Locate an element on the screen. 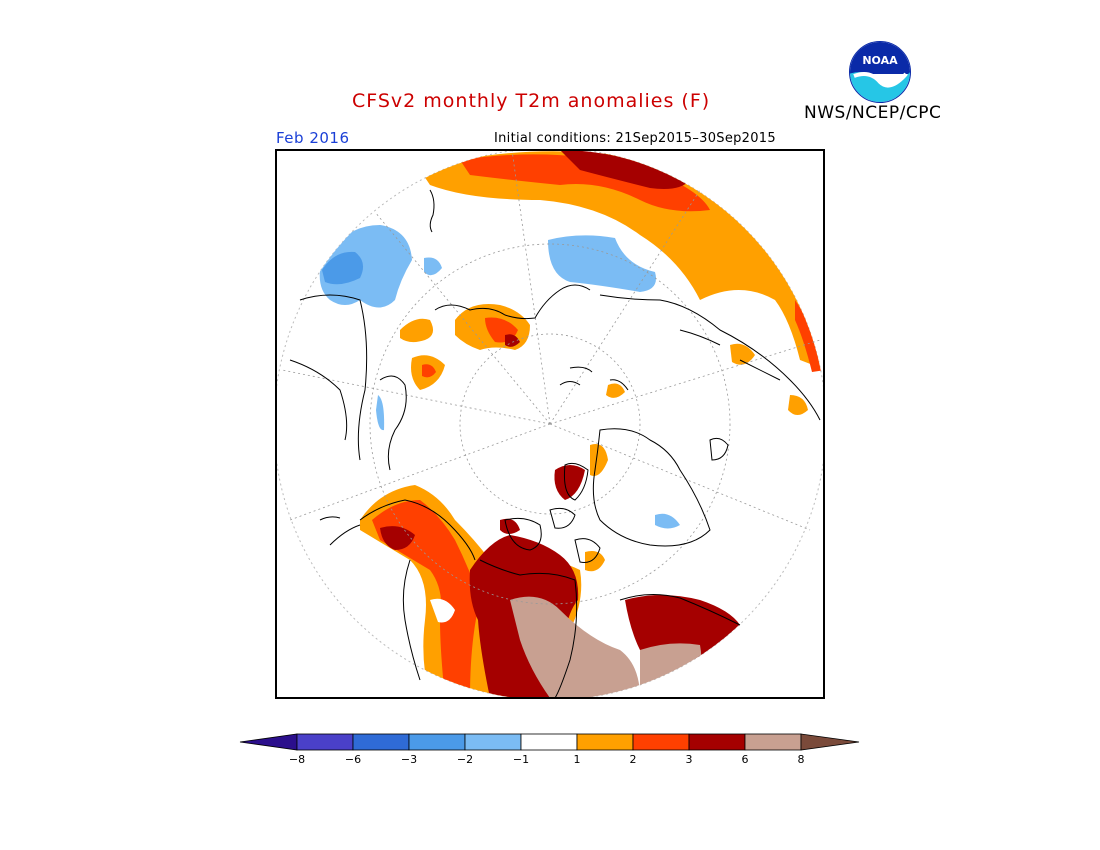 The width and height of the screenshot is (1100, 850). noaa-logo: NOAA is located at coordinates (880, 72).